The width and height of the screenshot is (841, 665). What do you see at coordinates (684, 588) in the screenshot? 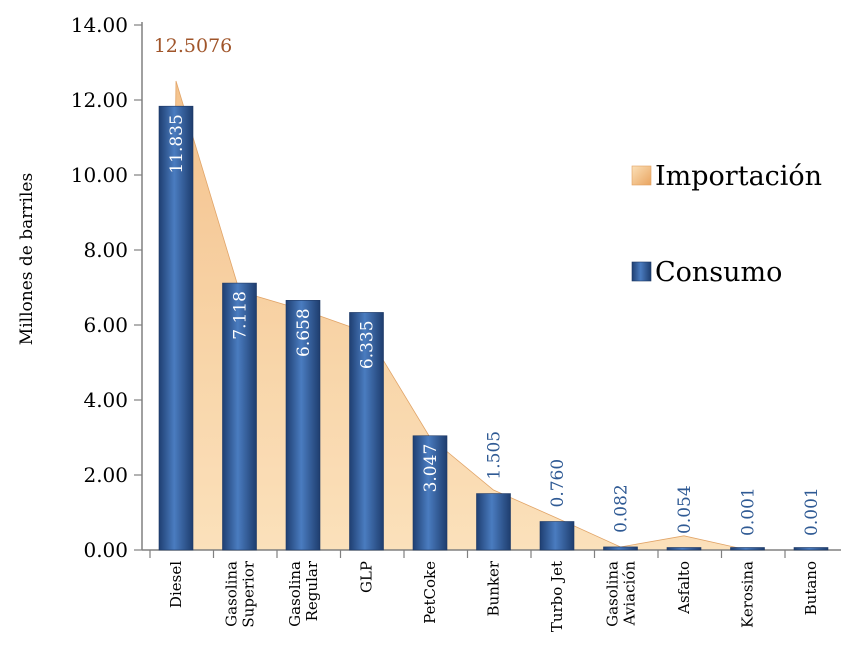
I see `category-label: Asfalto` at bounding box center [684, 588].